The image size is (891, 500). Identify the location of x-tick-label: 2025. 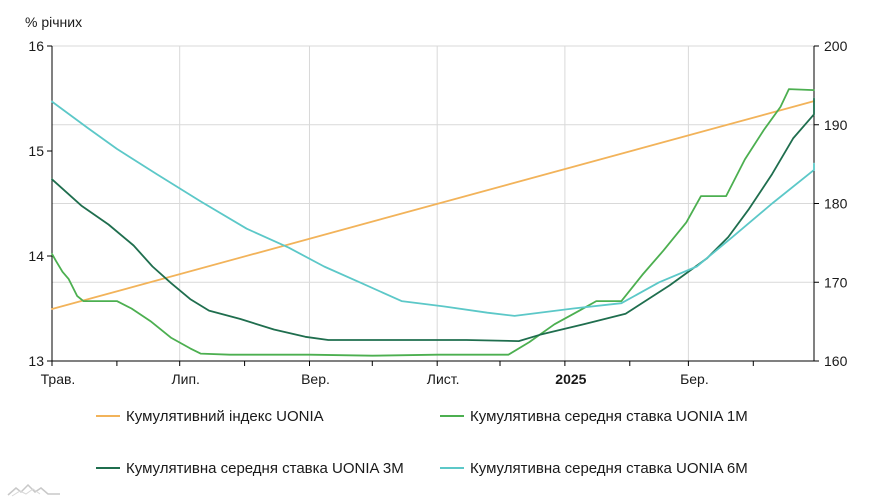
(570, 379).